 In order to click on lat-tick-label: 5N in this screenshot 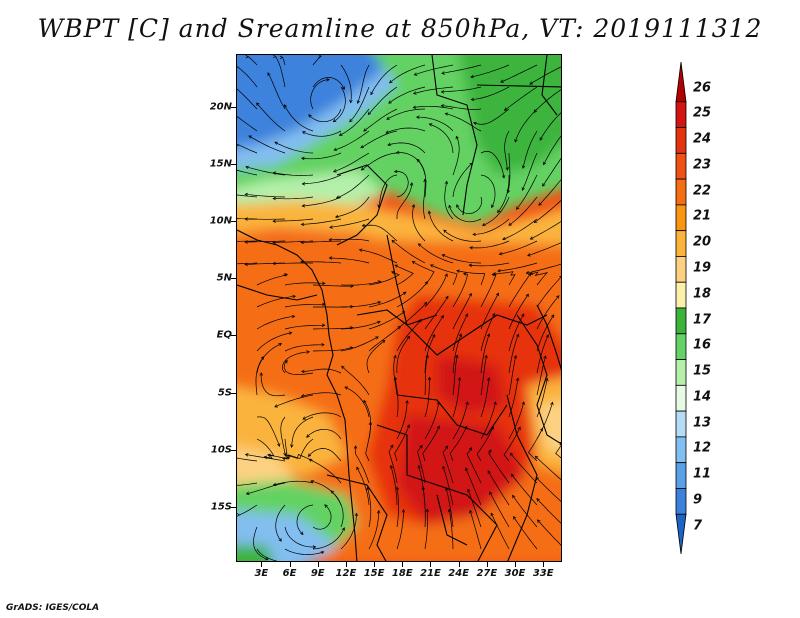, I will do `click(224, 278)`.